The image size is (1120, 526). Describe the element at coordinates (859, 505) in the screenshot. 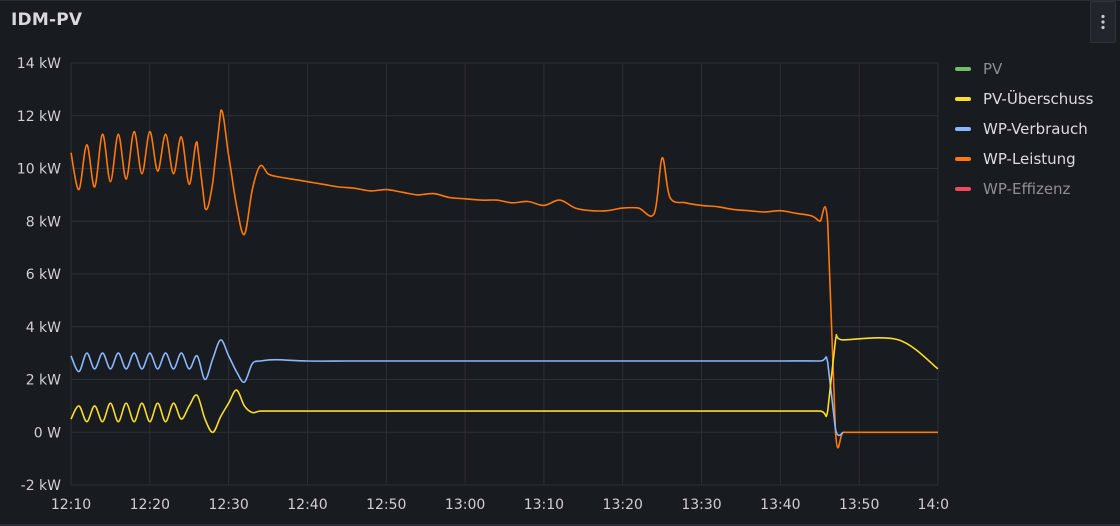

I see `x-tick-label: 13:50` at that location.